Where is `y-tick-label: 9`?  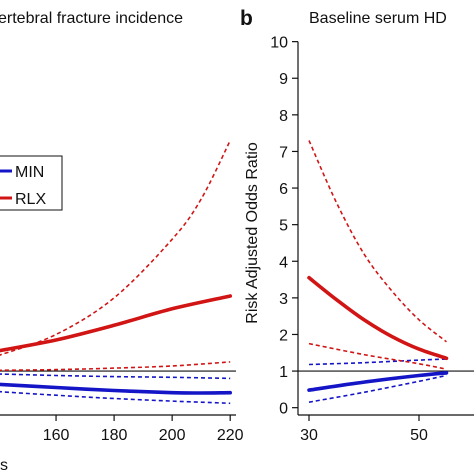 y-tick-label: 9 is located at coordinates (283, 79).